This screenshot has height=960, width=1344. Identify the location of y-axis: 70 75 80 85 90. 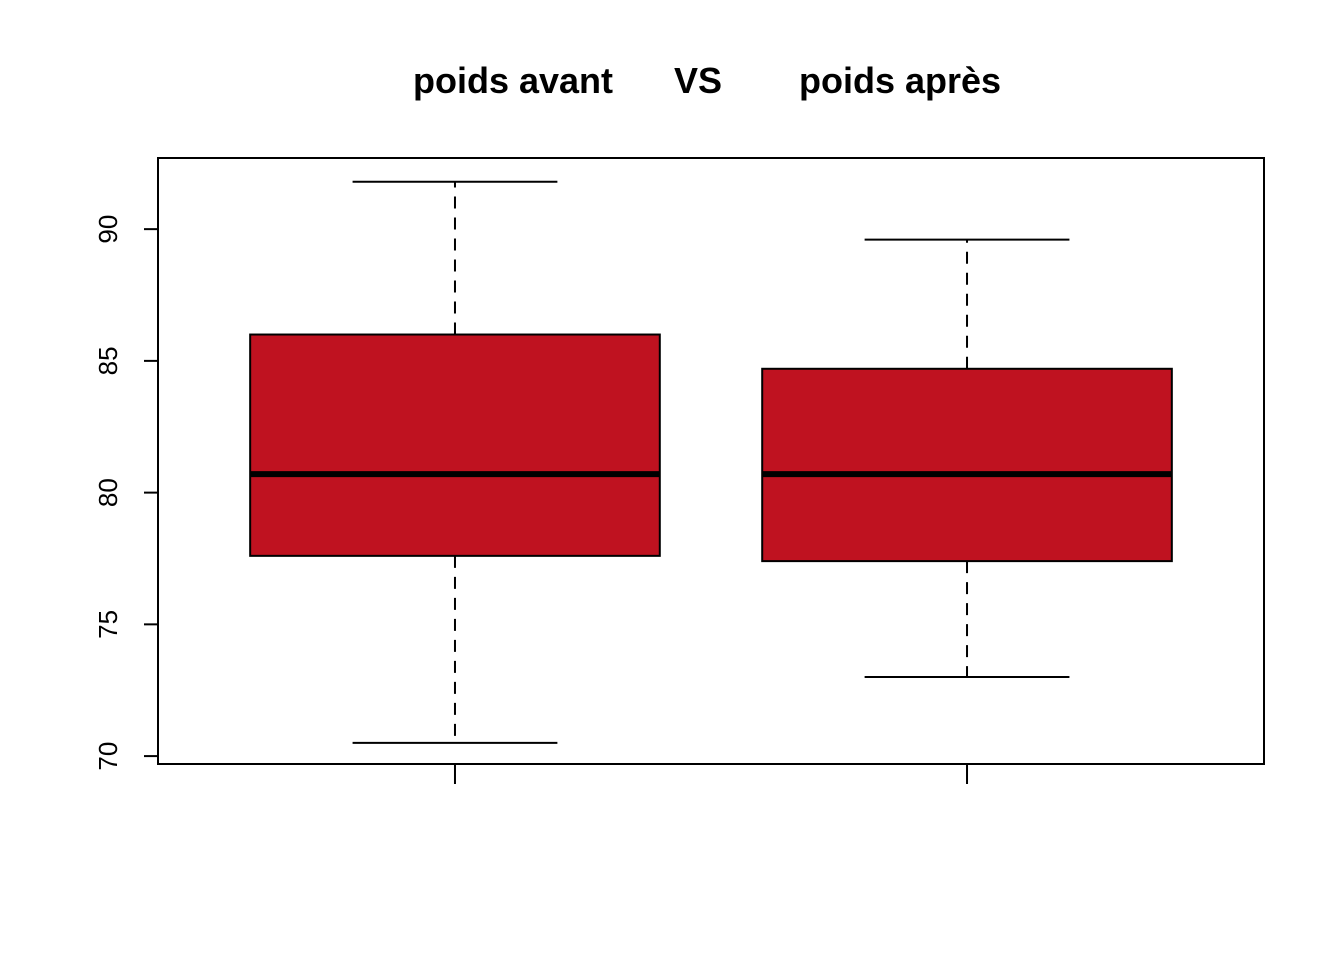
(126, 493).